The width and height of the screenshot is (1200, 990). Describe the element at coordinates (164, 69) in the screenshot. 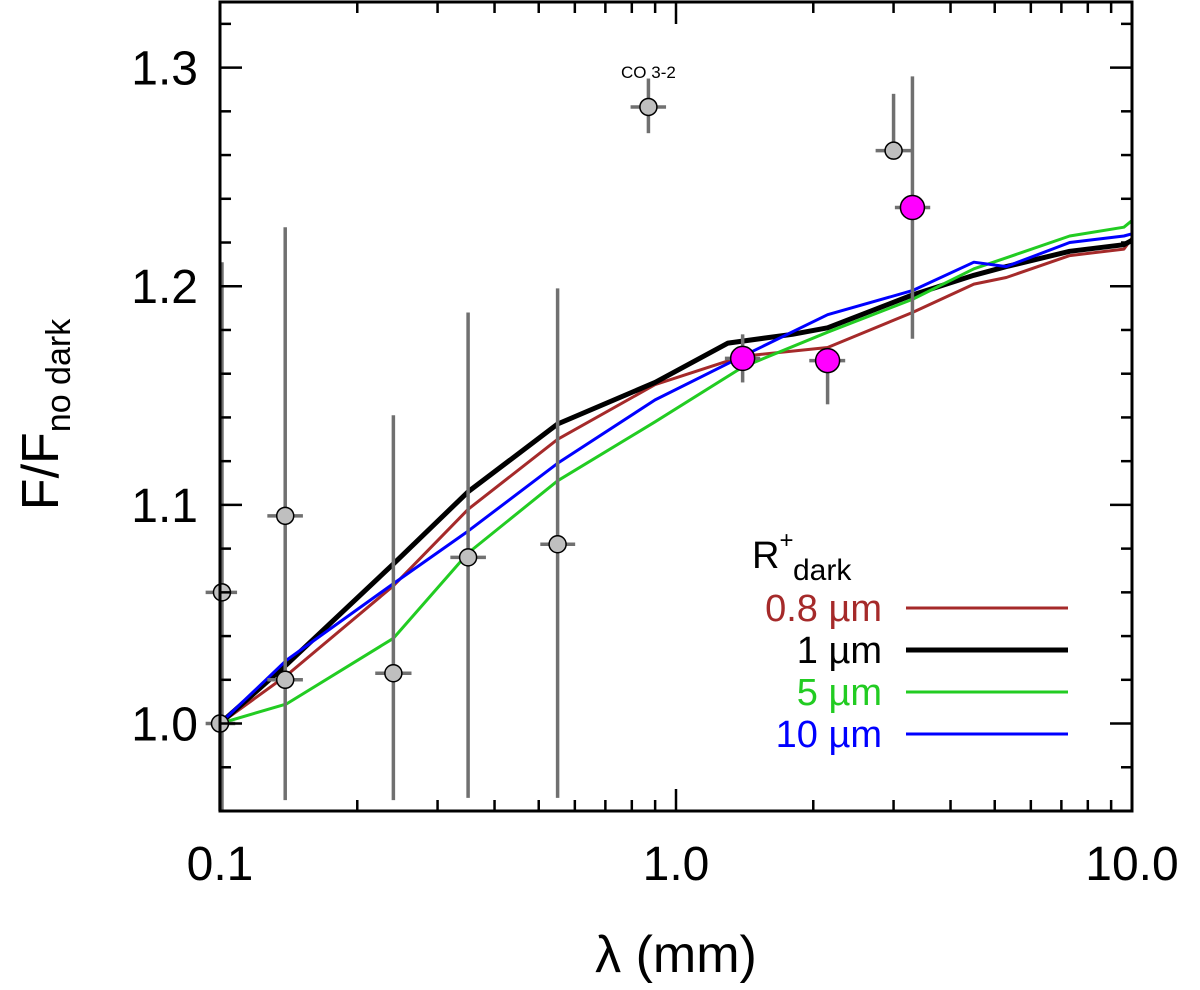

I see `y-tick-label: 1.3` at that location.